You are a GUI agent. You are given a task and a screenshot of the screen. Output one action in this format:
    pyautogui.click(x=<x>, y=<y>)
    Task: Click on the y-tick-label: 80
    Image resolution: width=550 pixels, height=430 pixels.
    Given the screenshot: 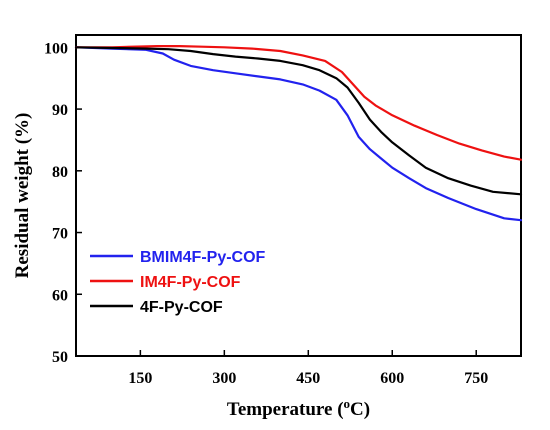 What is the action you would take?
    pyautogui.click(x=60, y=172)
    